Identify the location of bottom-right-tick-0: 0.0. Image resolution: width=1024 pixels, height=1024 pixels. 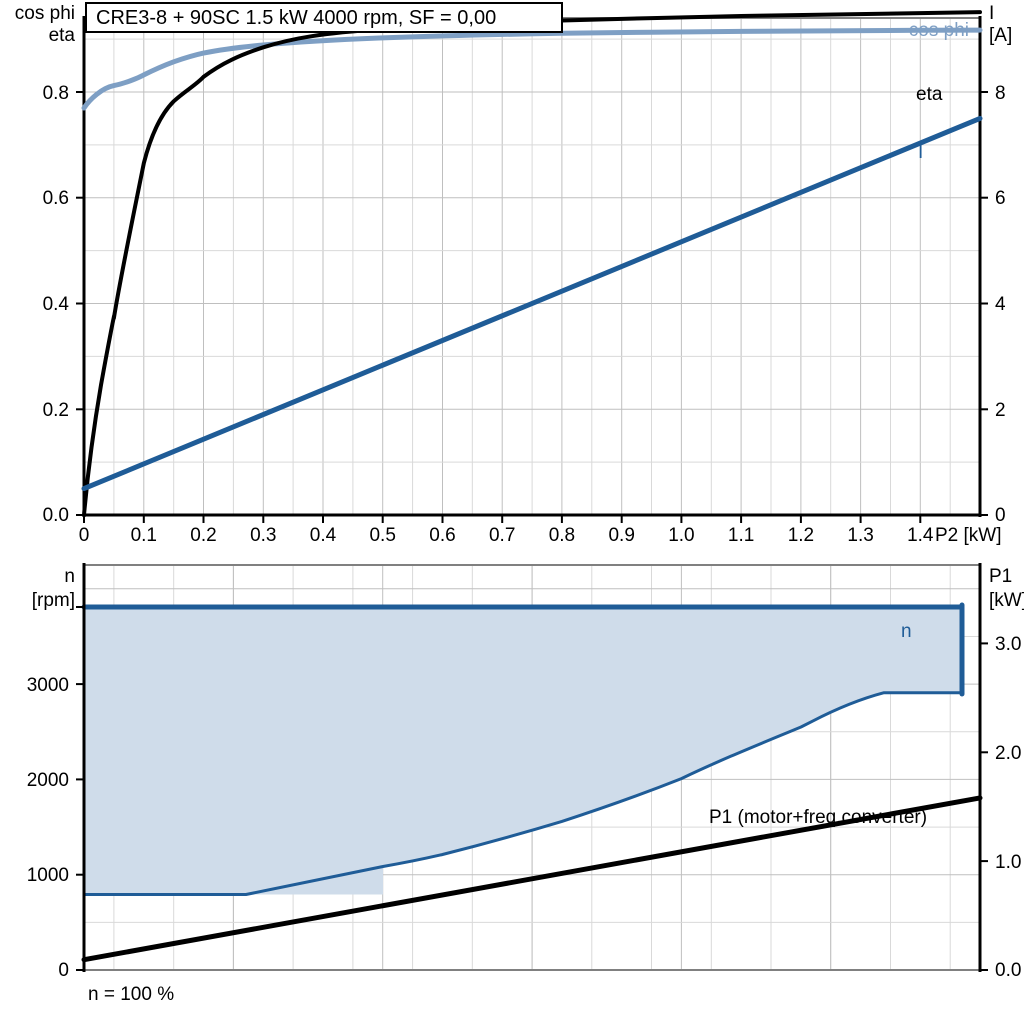
(1008, 970).